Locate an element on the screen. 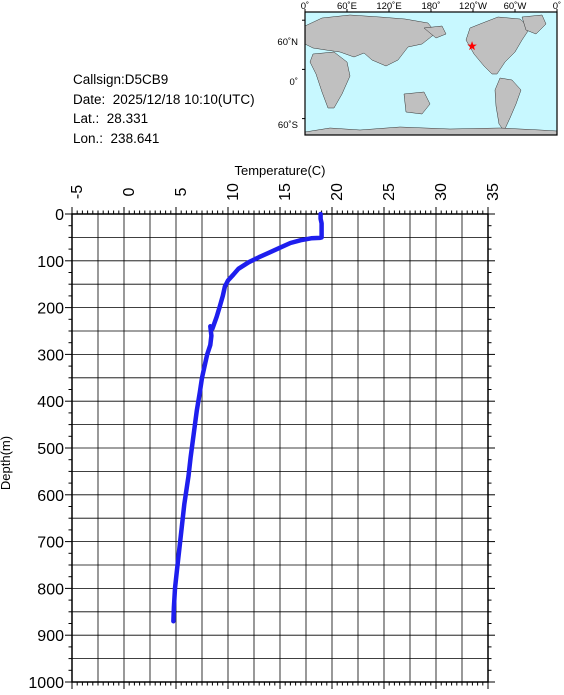  lat-row: Lat.: 28.331 is located at coordinates (164, 119).